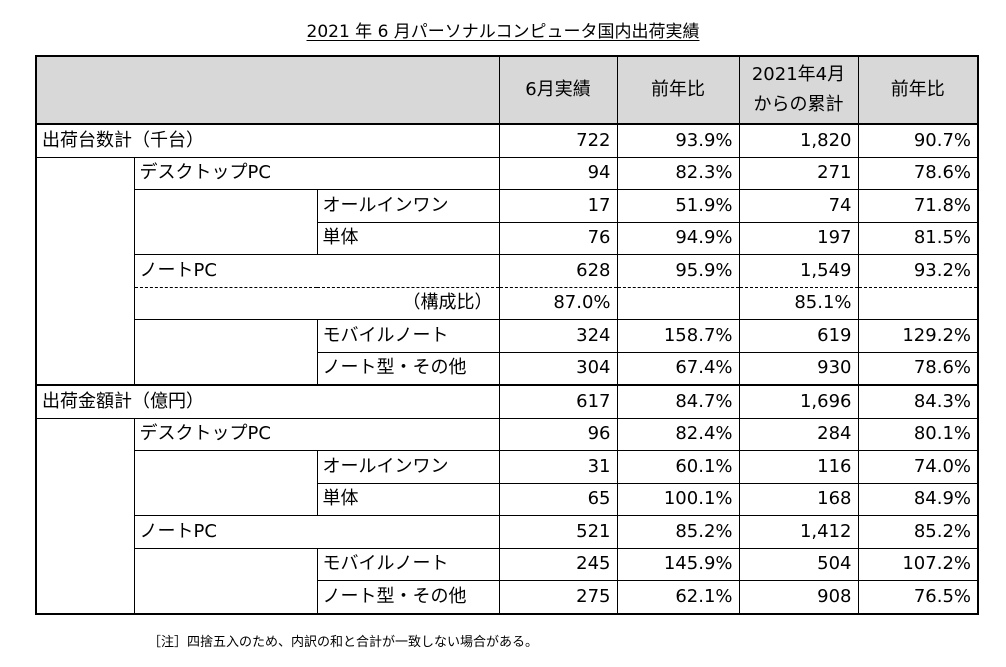  Describe the element at coordinates (267, 401) in the screenshot. I see `amount-total-label: 出荷金額計（億円）` at that location.